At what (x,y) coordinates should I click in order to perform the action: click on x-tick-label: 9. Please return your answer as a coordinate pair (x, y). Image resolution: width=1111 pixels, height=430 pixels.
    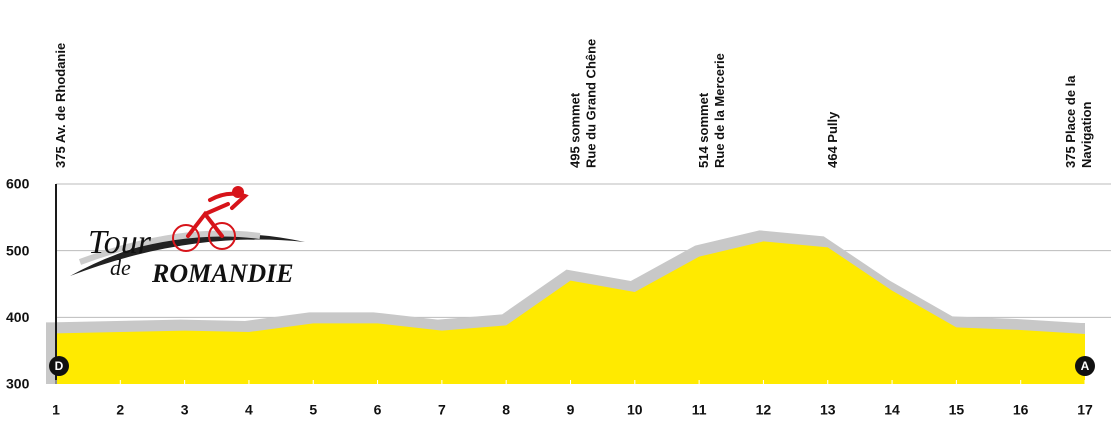
    Looking at the image, I should click on (571, 410).